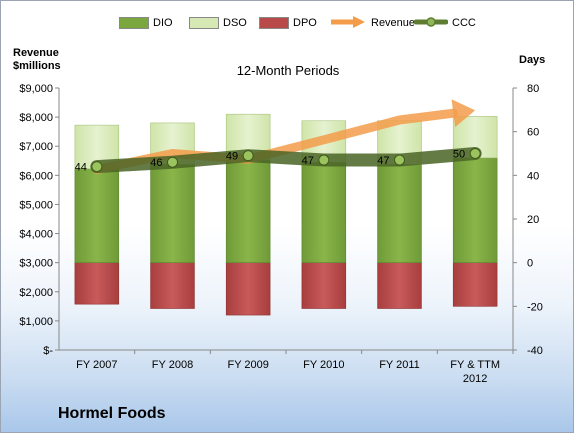 The image size is (574, 434). What do you see at coordinates (533, 133) in the screenshot?
I see `right-tick-label: 60` at bounding box center [533, 133].